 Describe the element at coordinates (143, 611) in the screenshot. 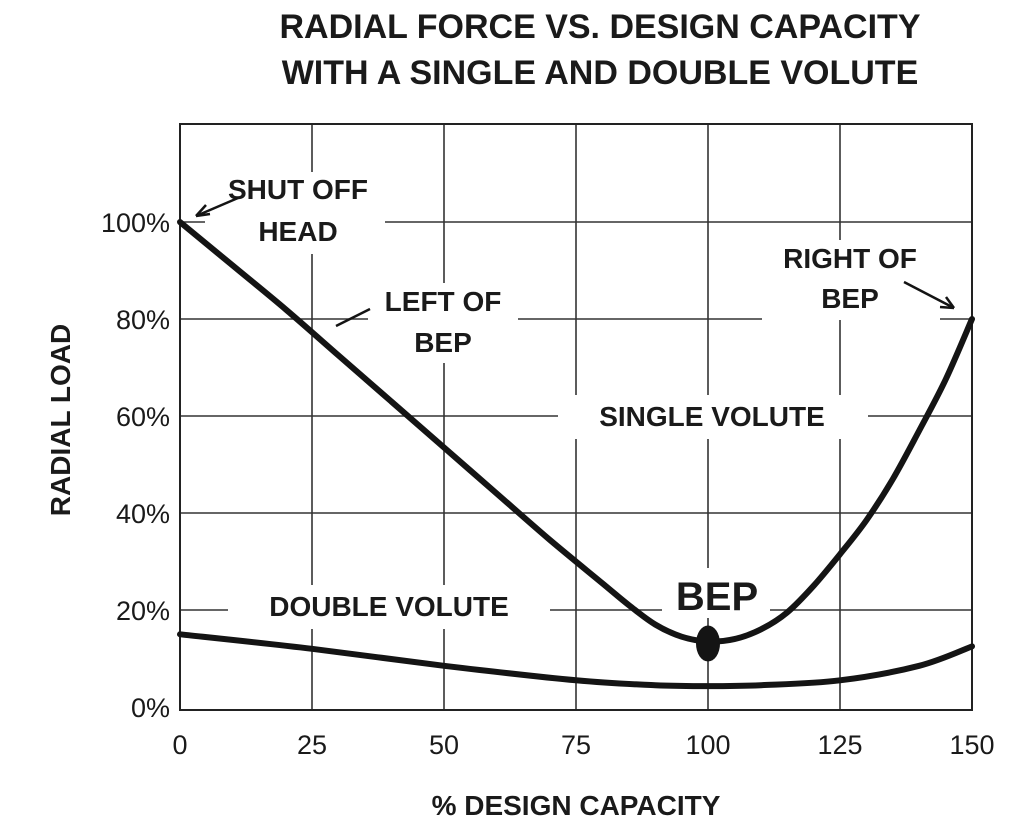

I see `y-tick-label: 20%` at that location.